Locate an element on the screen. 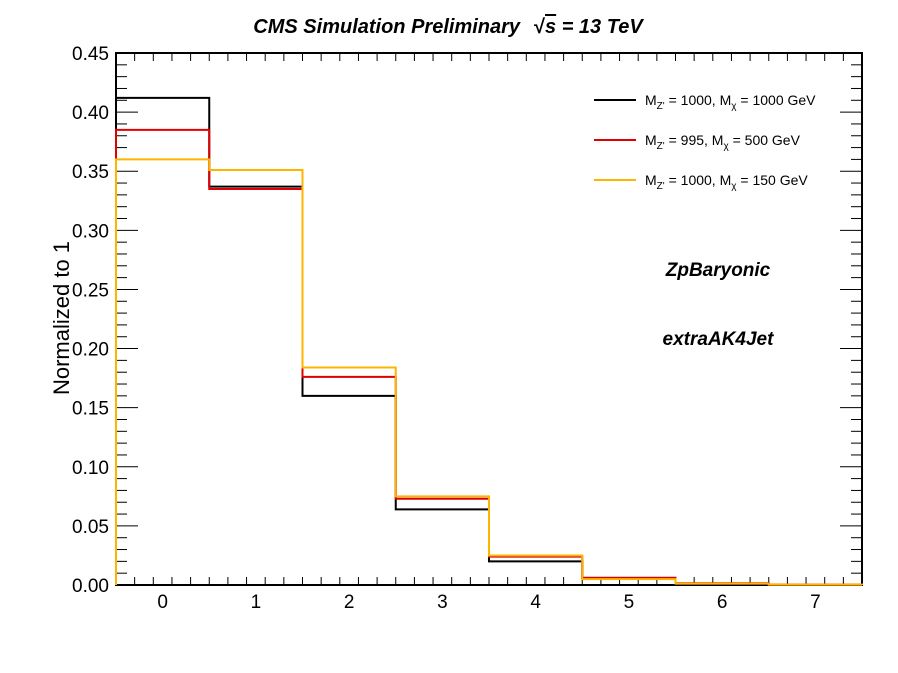  x-tick-label: 3 is located at coordinates (442, 602).